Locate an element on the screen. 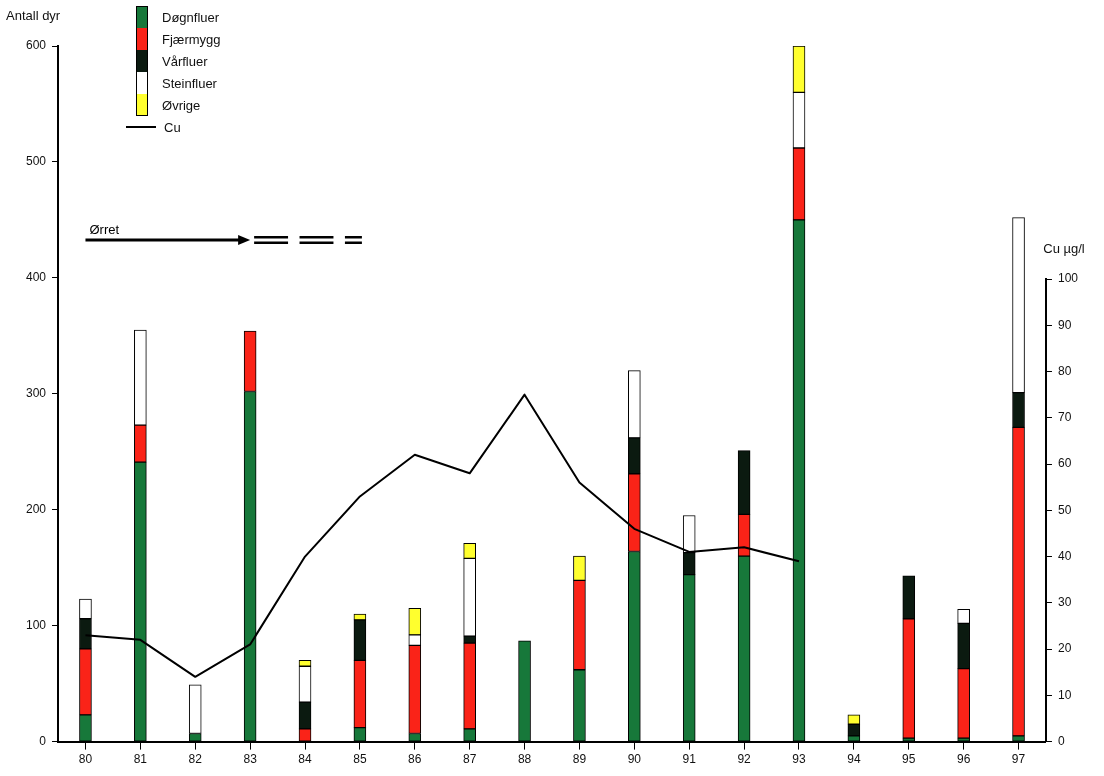 The width and height of the screenshot is (1104, 776). y-tick-label: 400 is located at coordinates (36, 277).